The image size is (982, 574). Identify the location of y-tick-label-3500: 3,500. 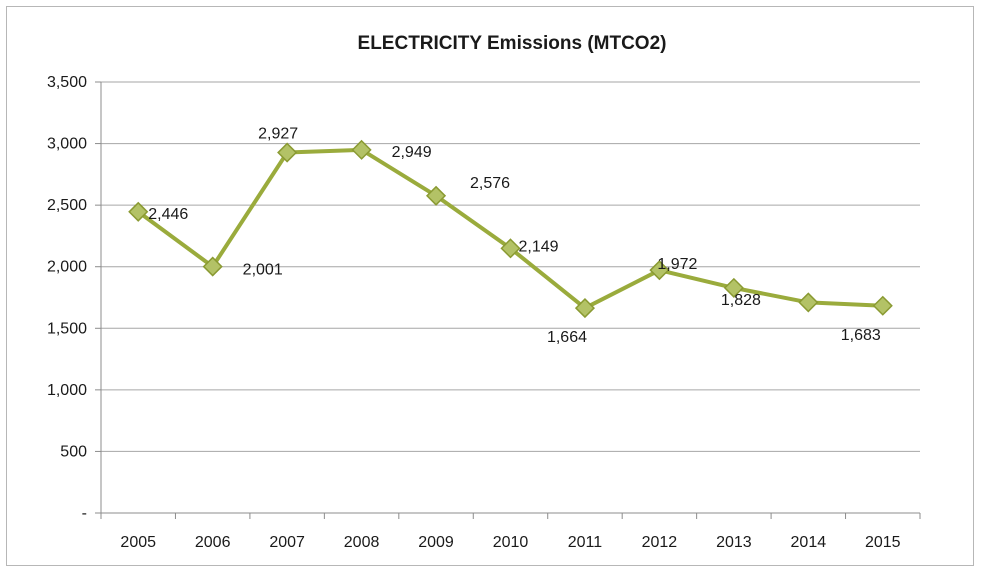
(67, 82).